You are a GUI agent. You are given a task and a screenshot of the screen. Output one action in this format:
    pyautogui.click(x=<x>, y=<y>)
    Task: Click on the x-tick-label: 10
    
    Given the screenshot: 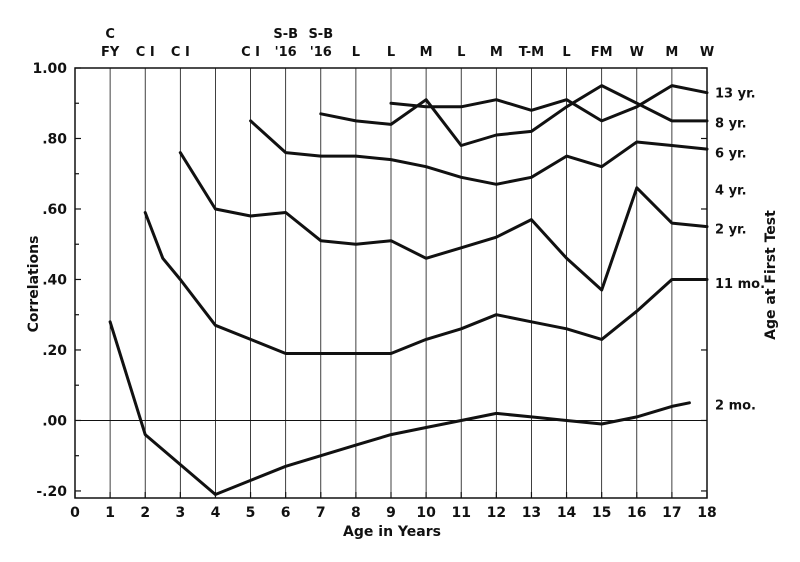 What is the action you would take?
    pyautogui.click(x=426, y=513)
    